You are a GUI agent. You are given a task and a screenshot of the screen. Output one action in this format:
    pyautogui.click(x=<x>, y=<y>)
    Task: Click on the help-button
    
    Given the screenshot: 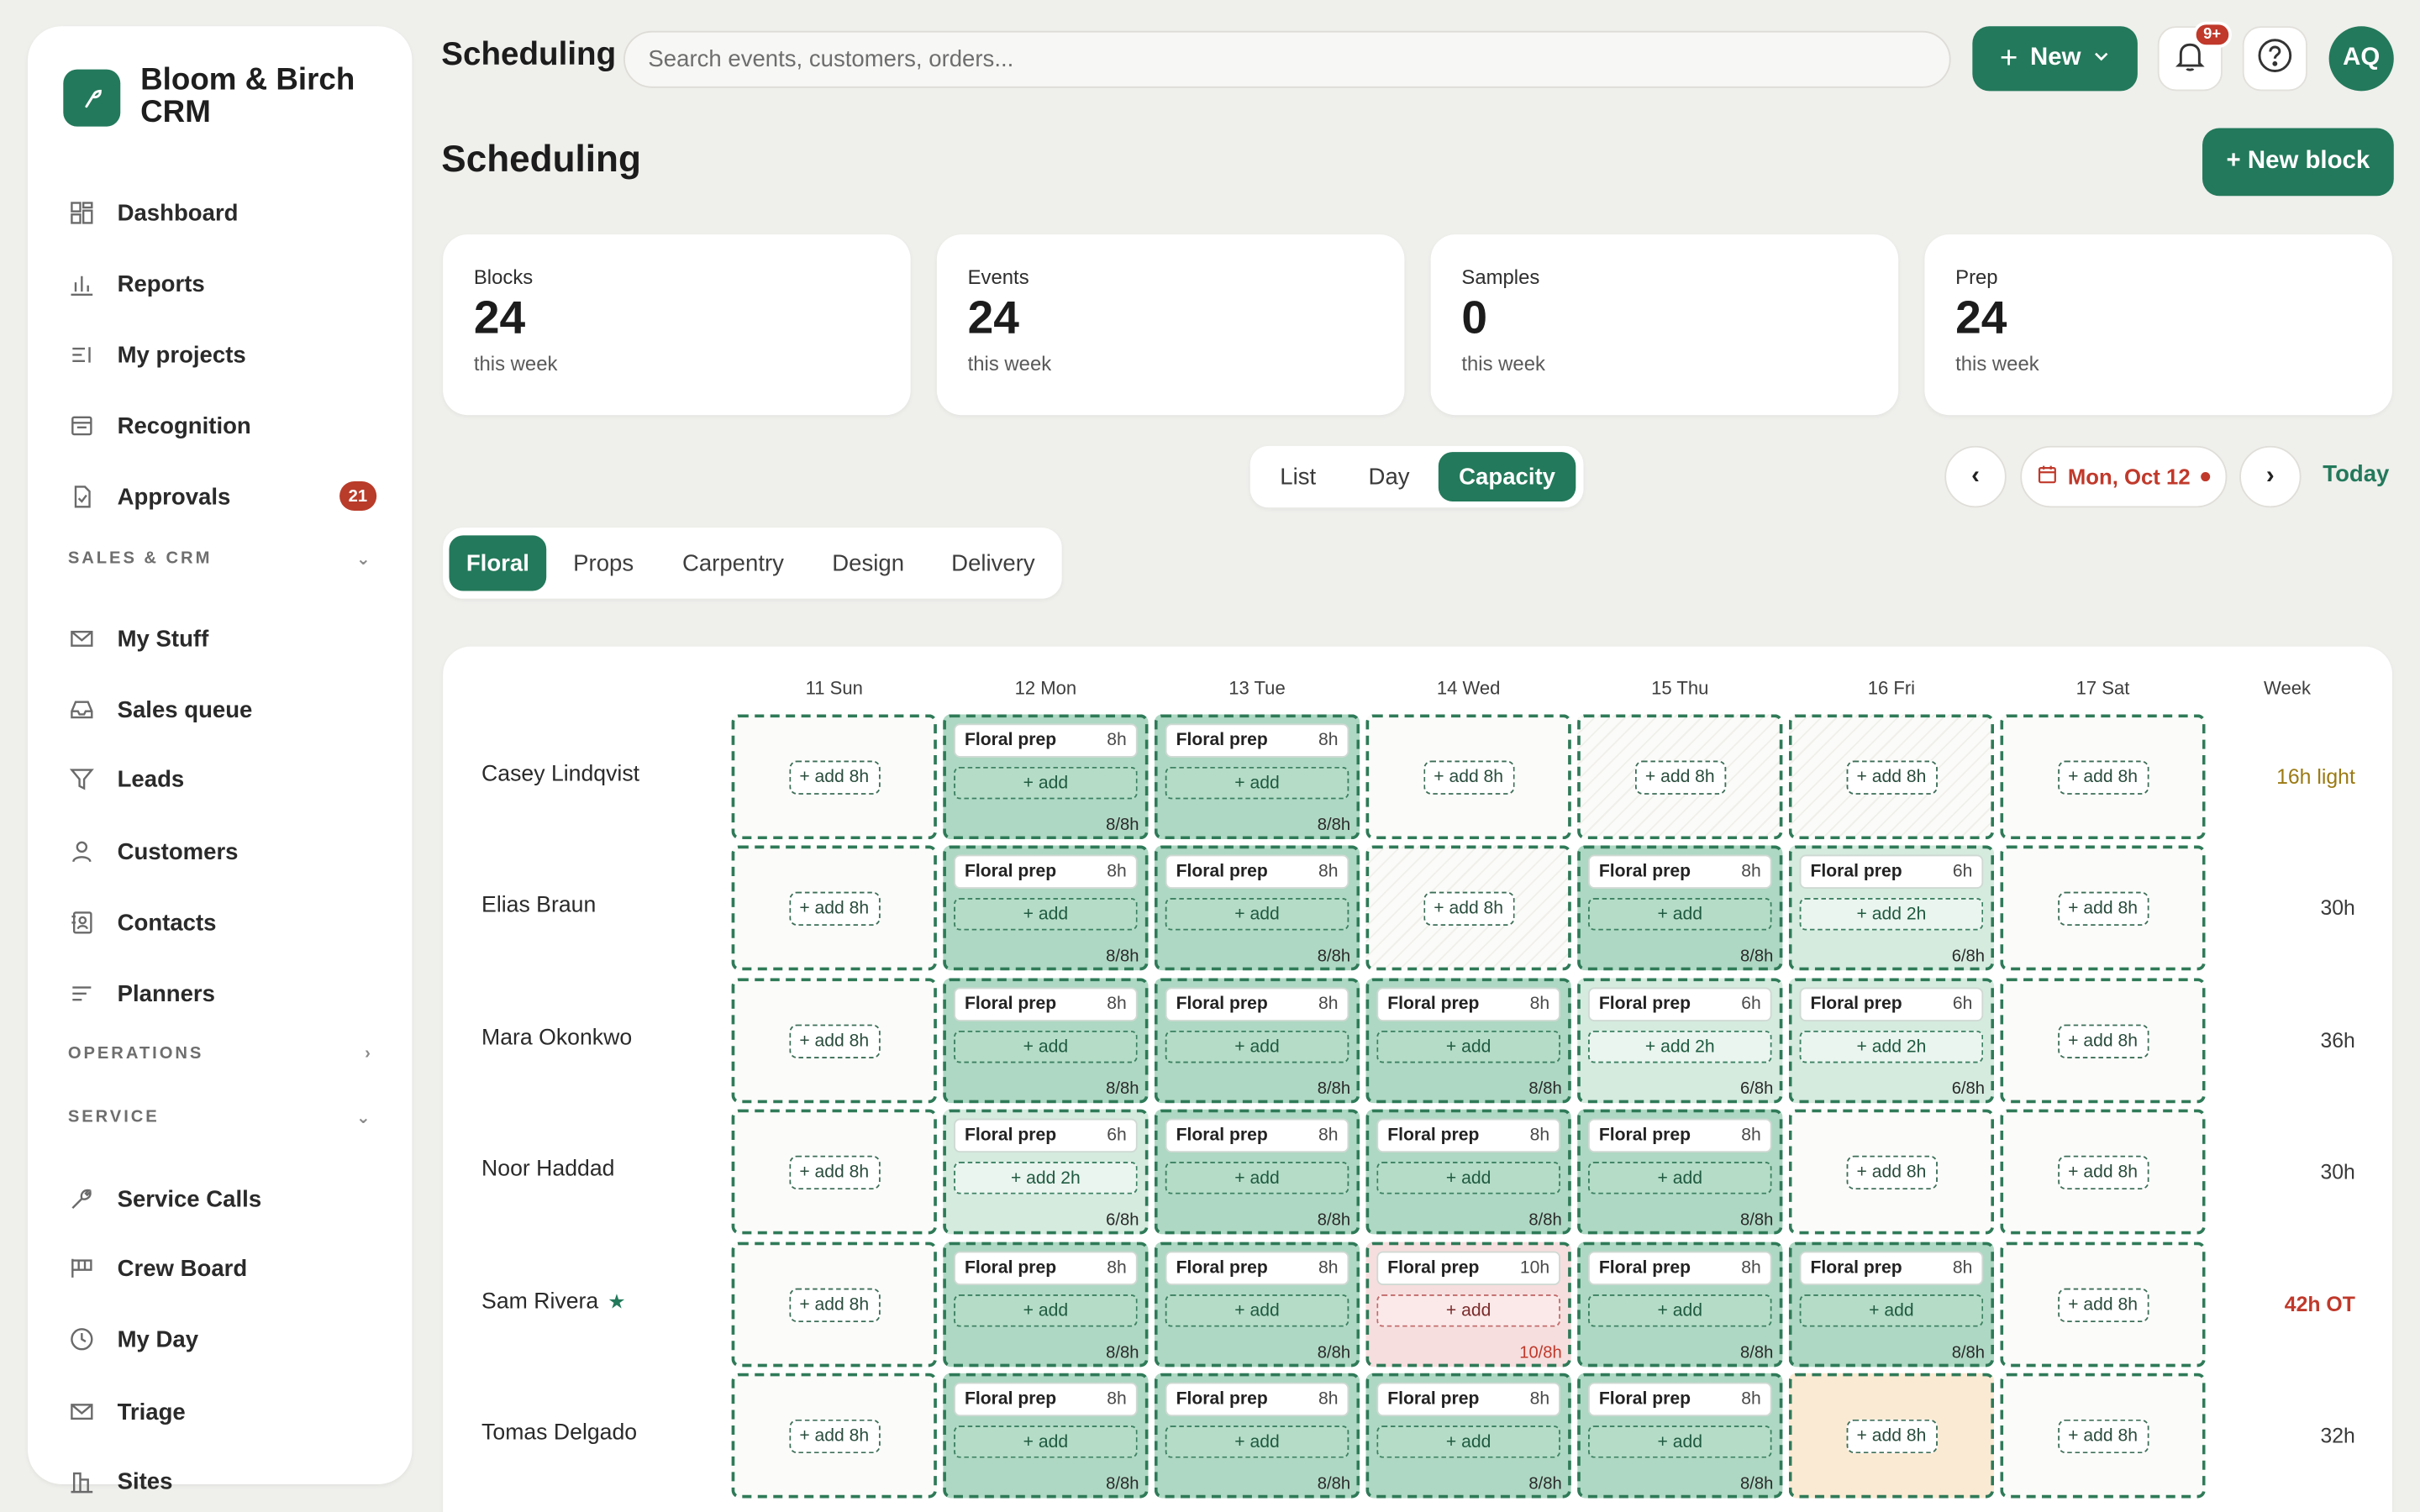 What is the action you would take?
    pyautogui.click(x=2274, y=59)
    